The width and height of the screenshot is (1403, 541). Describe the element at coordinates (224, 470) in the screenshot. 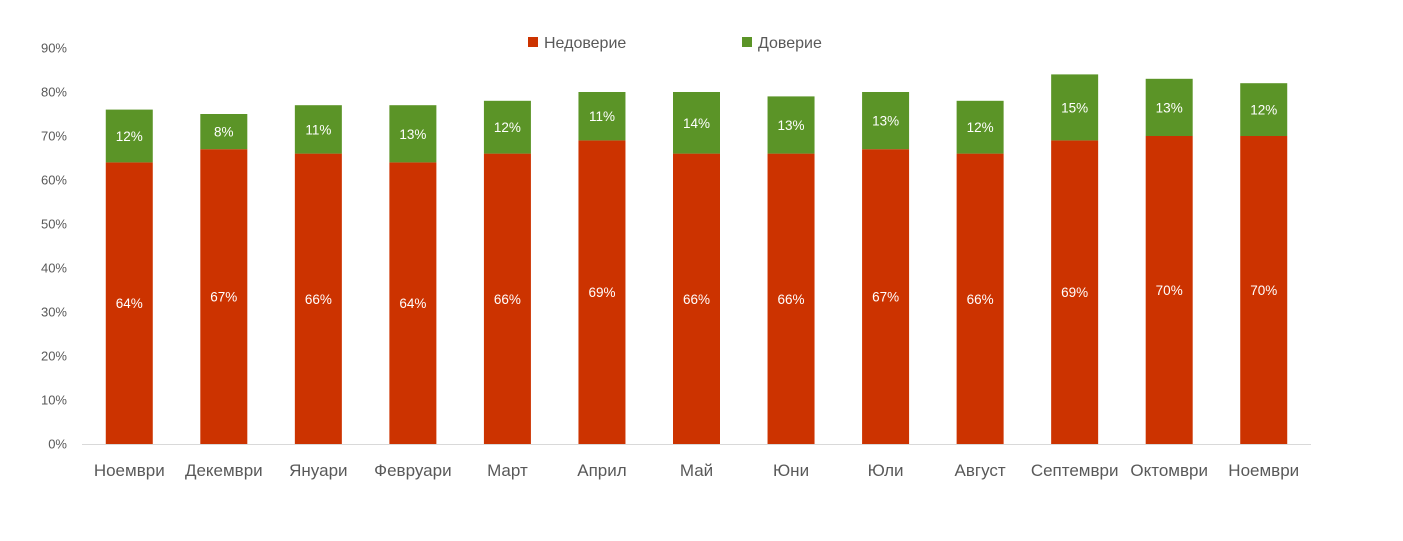

I see `x-tick-label: Декември` at that location.